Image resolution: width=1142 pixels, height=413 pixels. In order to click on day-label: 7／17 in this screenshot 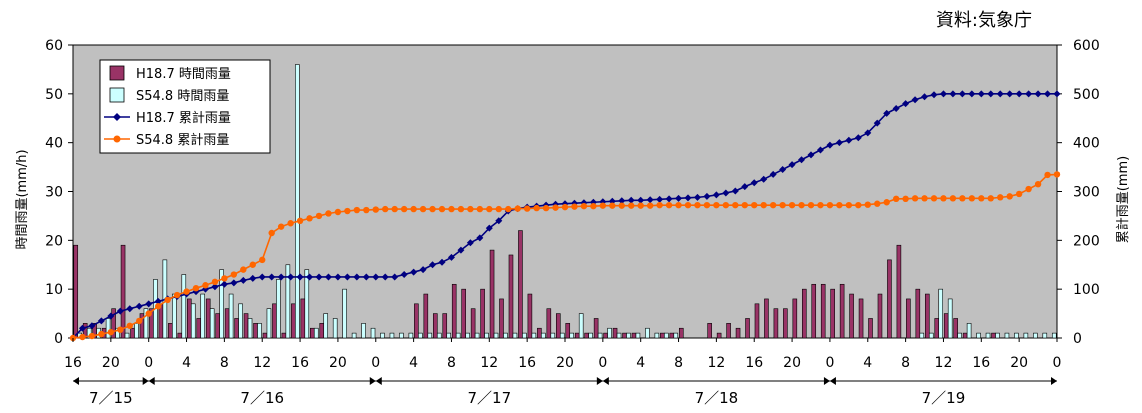, I will do `click(489, 398)`.